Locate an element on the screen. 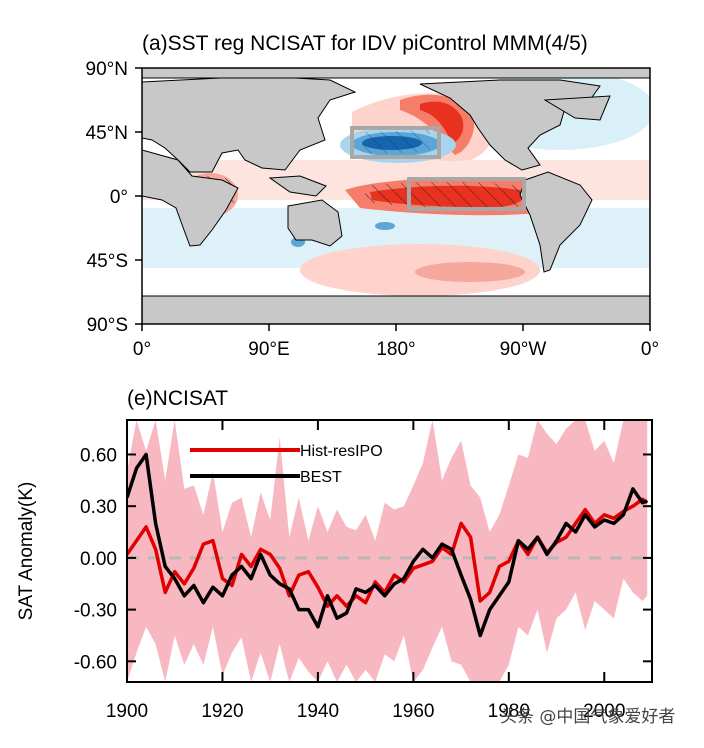  ts-ytick-label: 0.30 is located at coordinates (98, 507).